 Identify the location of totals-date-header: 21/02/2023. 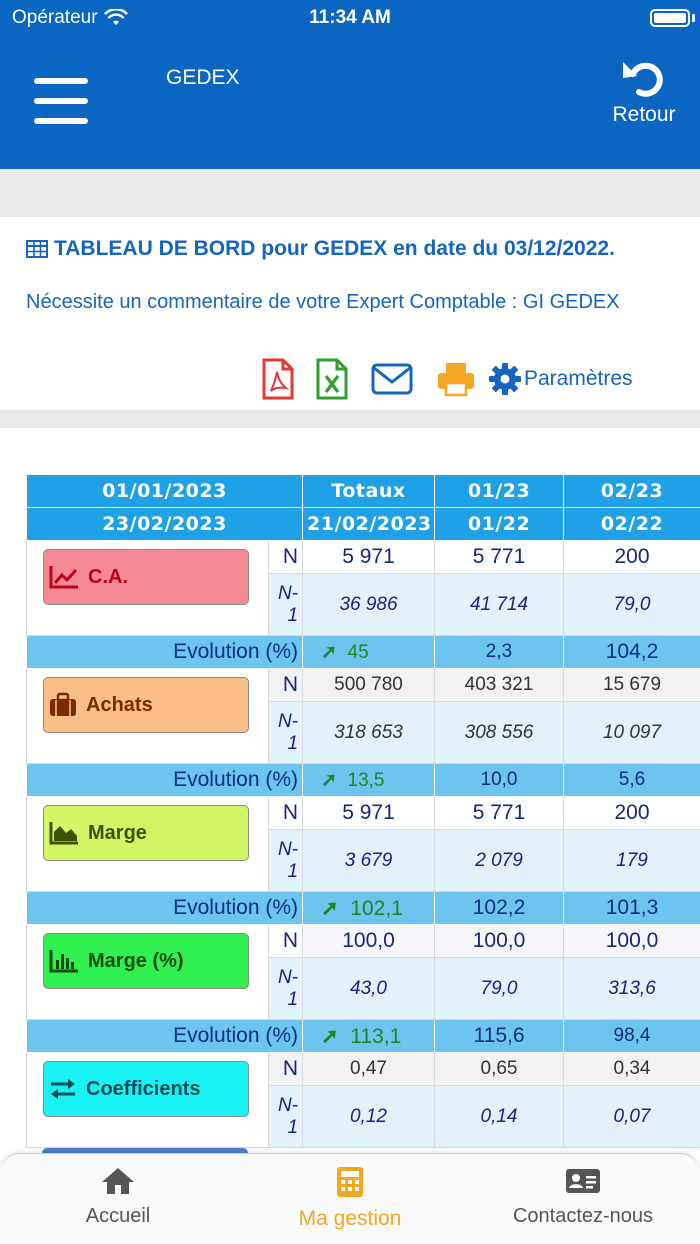
(369, 524).